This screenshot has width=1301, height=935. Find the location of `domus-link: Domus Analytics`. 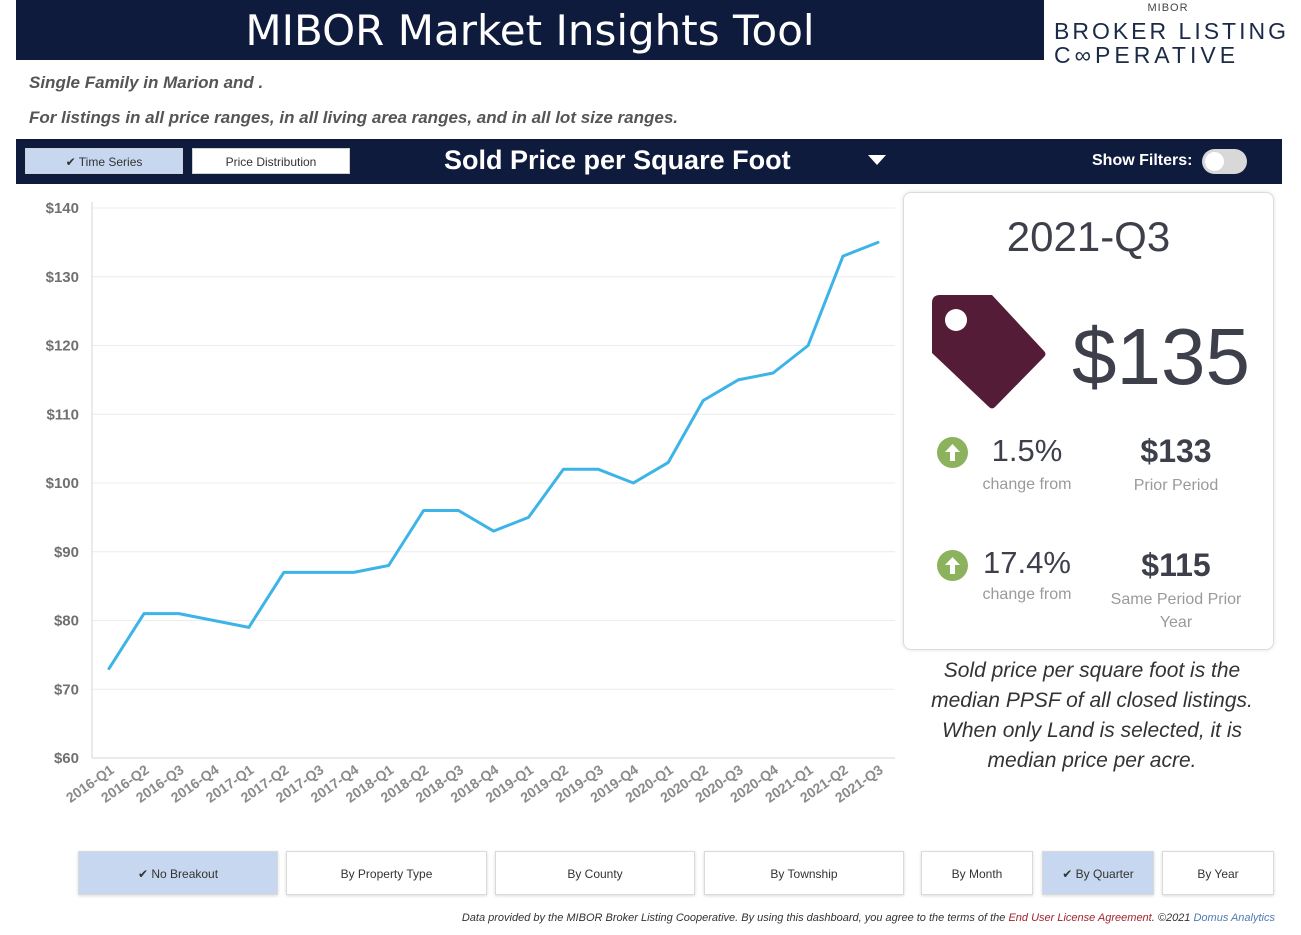

domus-link: Domus Analytics is located at coordinates (1234, 918).